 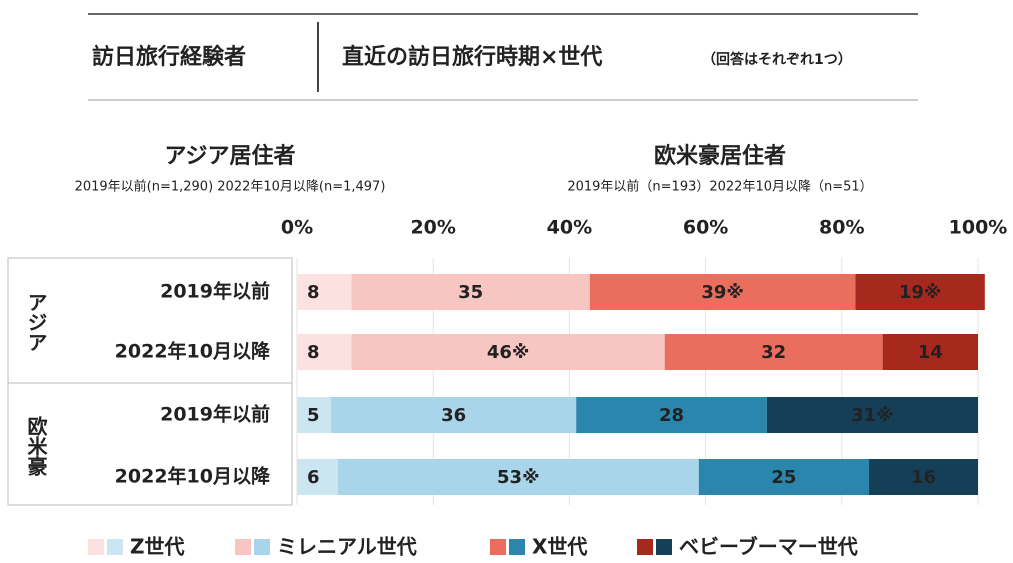 What do you see at coordinates (313, 477) in the screenshot?
I see `value-label: 6` at bounding box center [313, 477].